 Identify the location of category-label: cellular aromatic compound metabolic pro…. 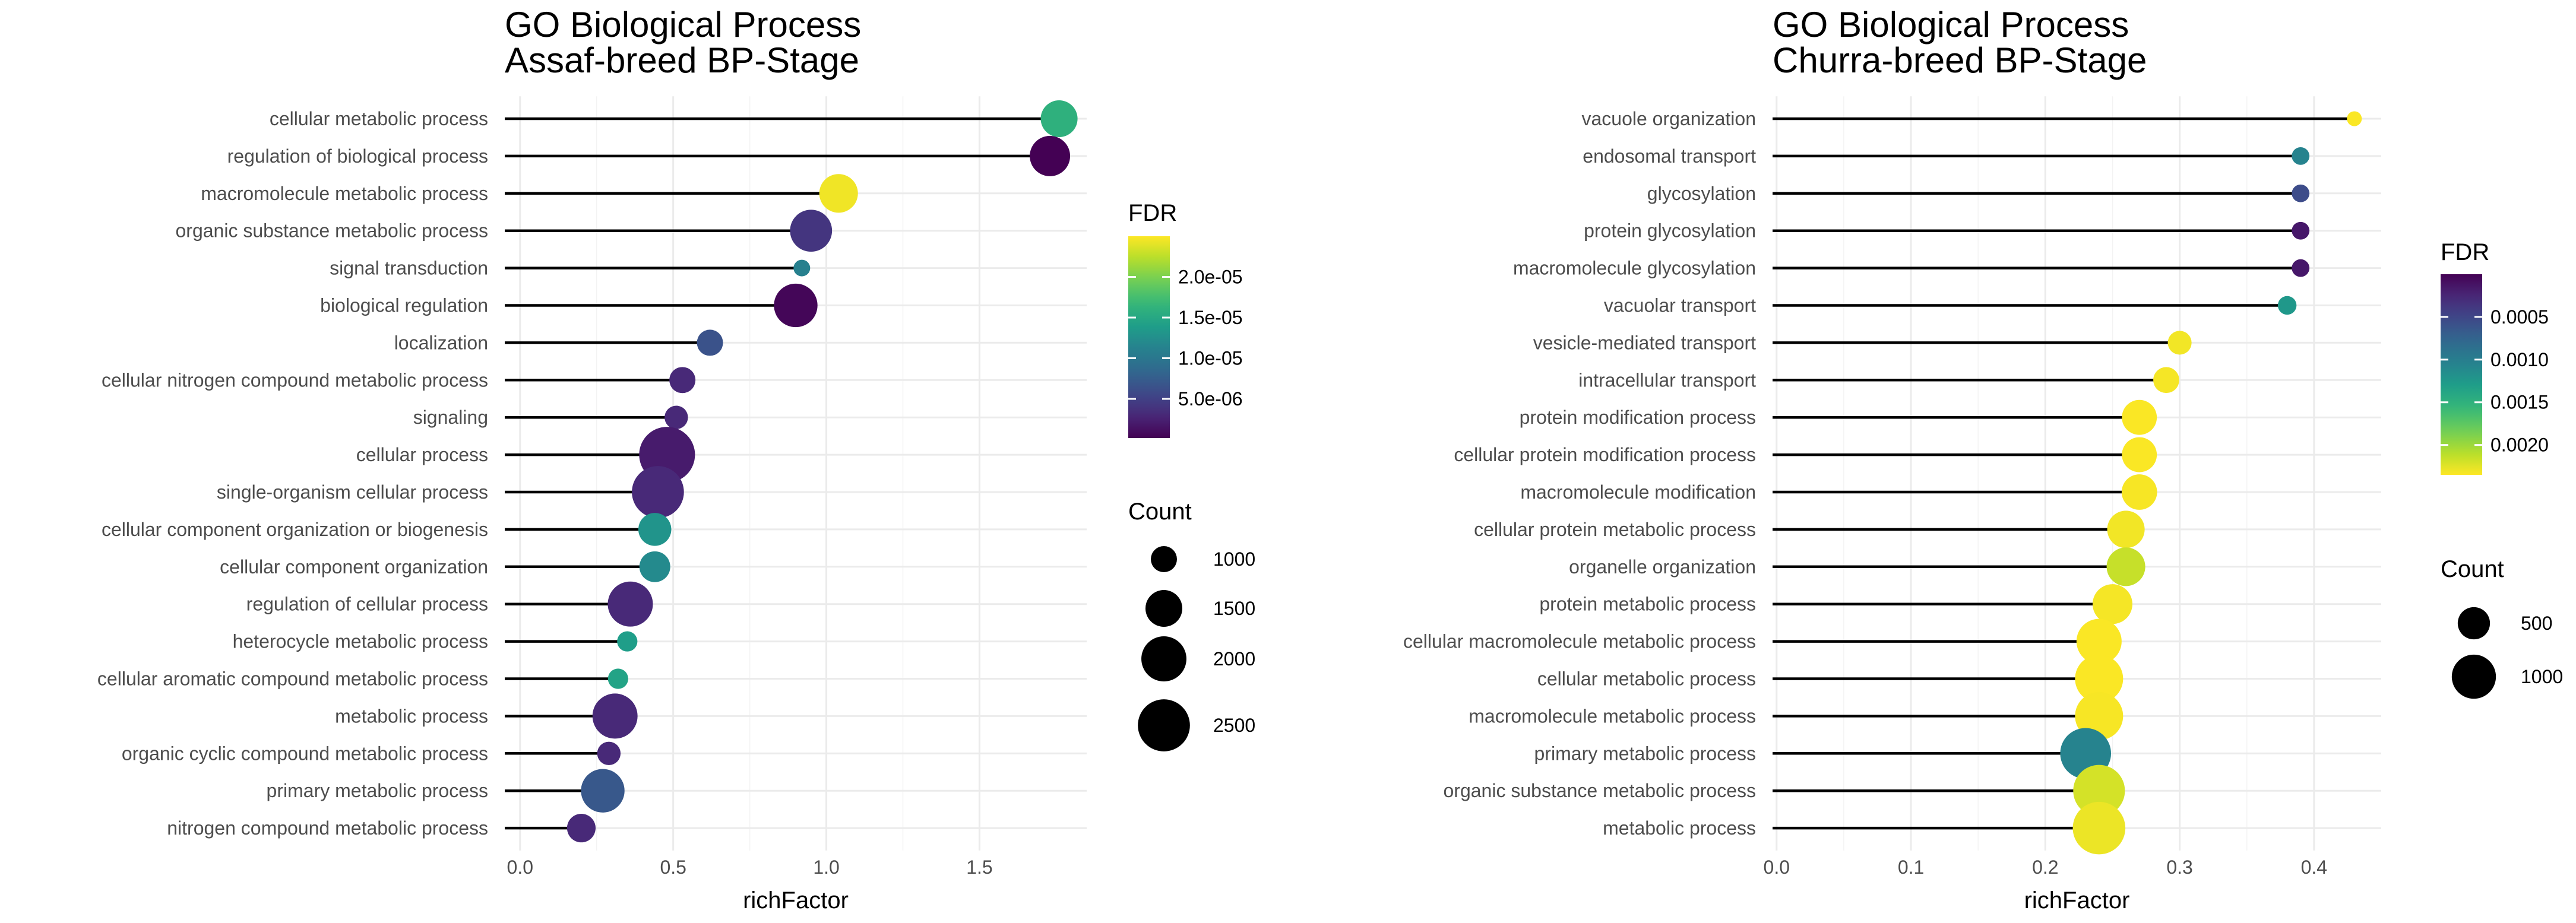
(292, 679).